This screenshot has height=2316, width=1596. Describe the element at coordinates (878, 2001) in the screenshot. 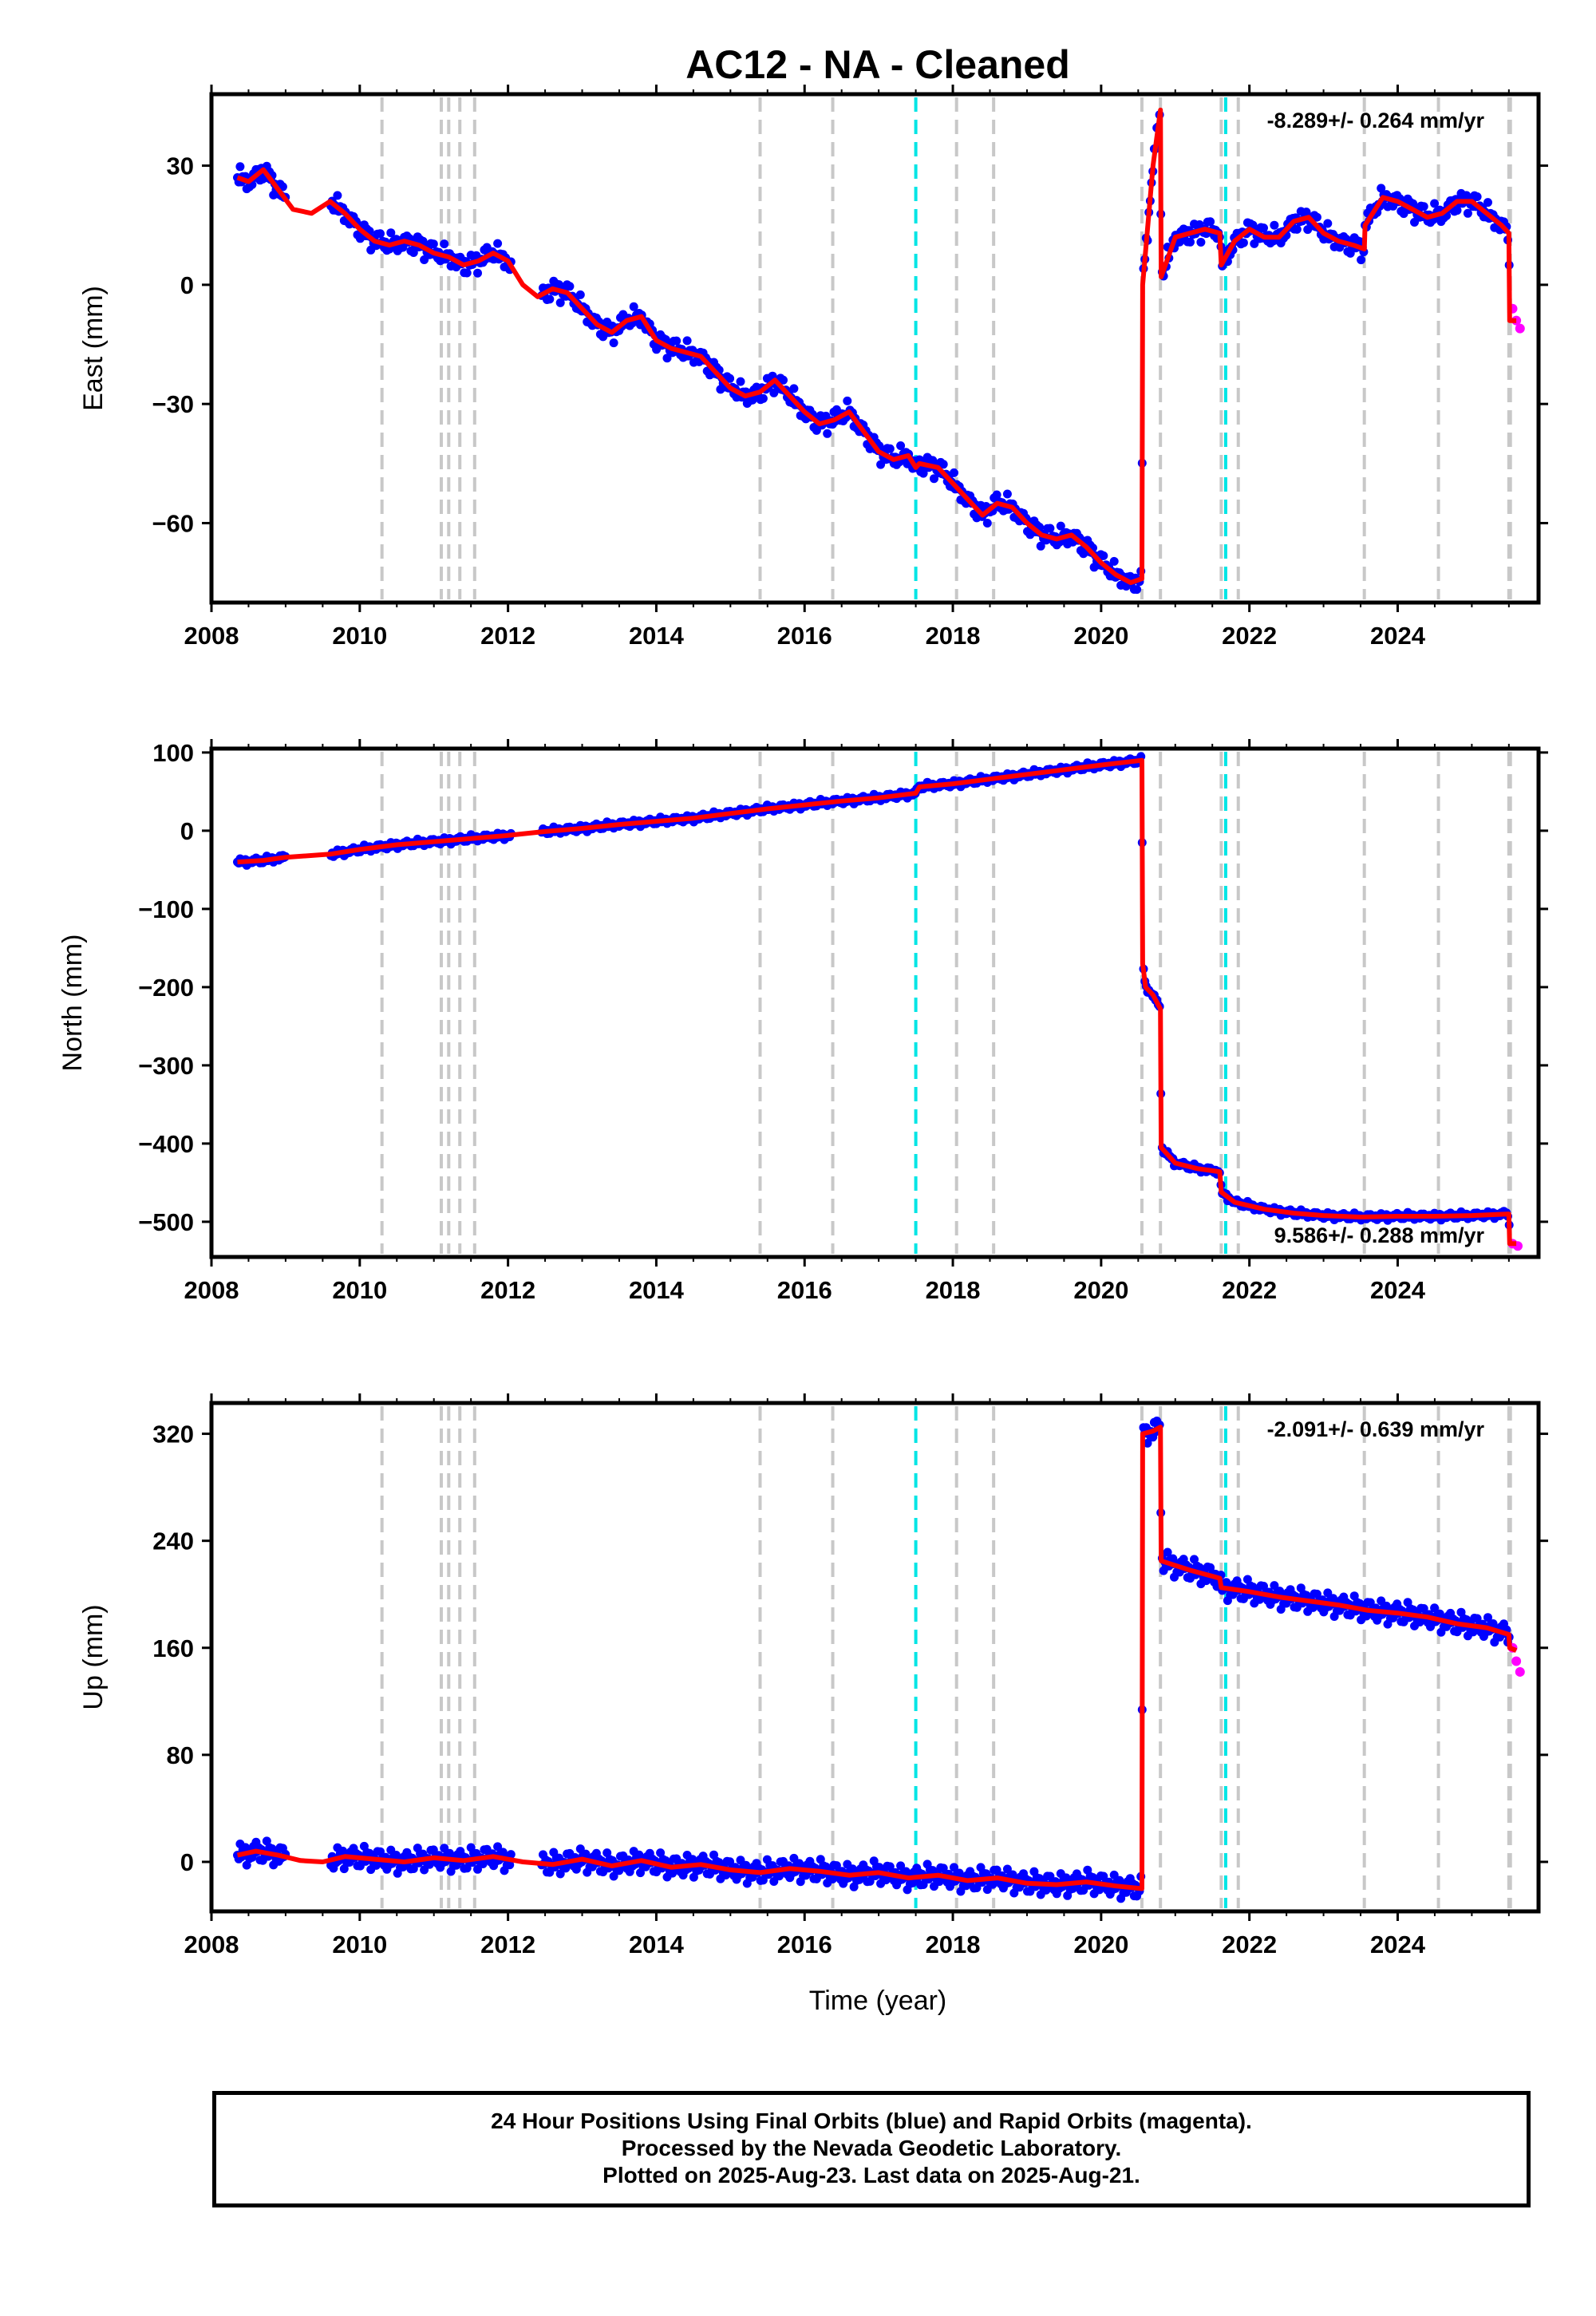

I see `x-axis-title: Time (year)` at that location.